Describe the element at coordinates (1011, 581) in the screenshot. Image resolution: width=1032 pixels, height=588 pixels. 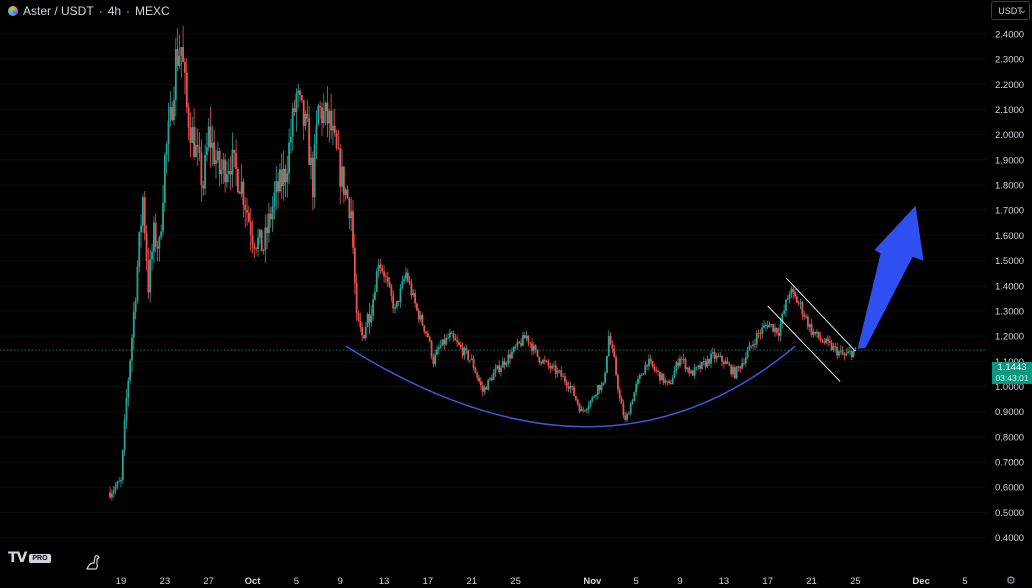
I see `settings-gear-icon: ⚙` at that location.